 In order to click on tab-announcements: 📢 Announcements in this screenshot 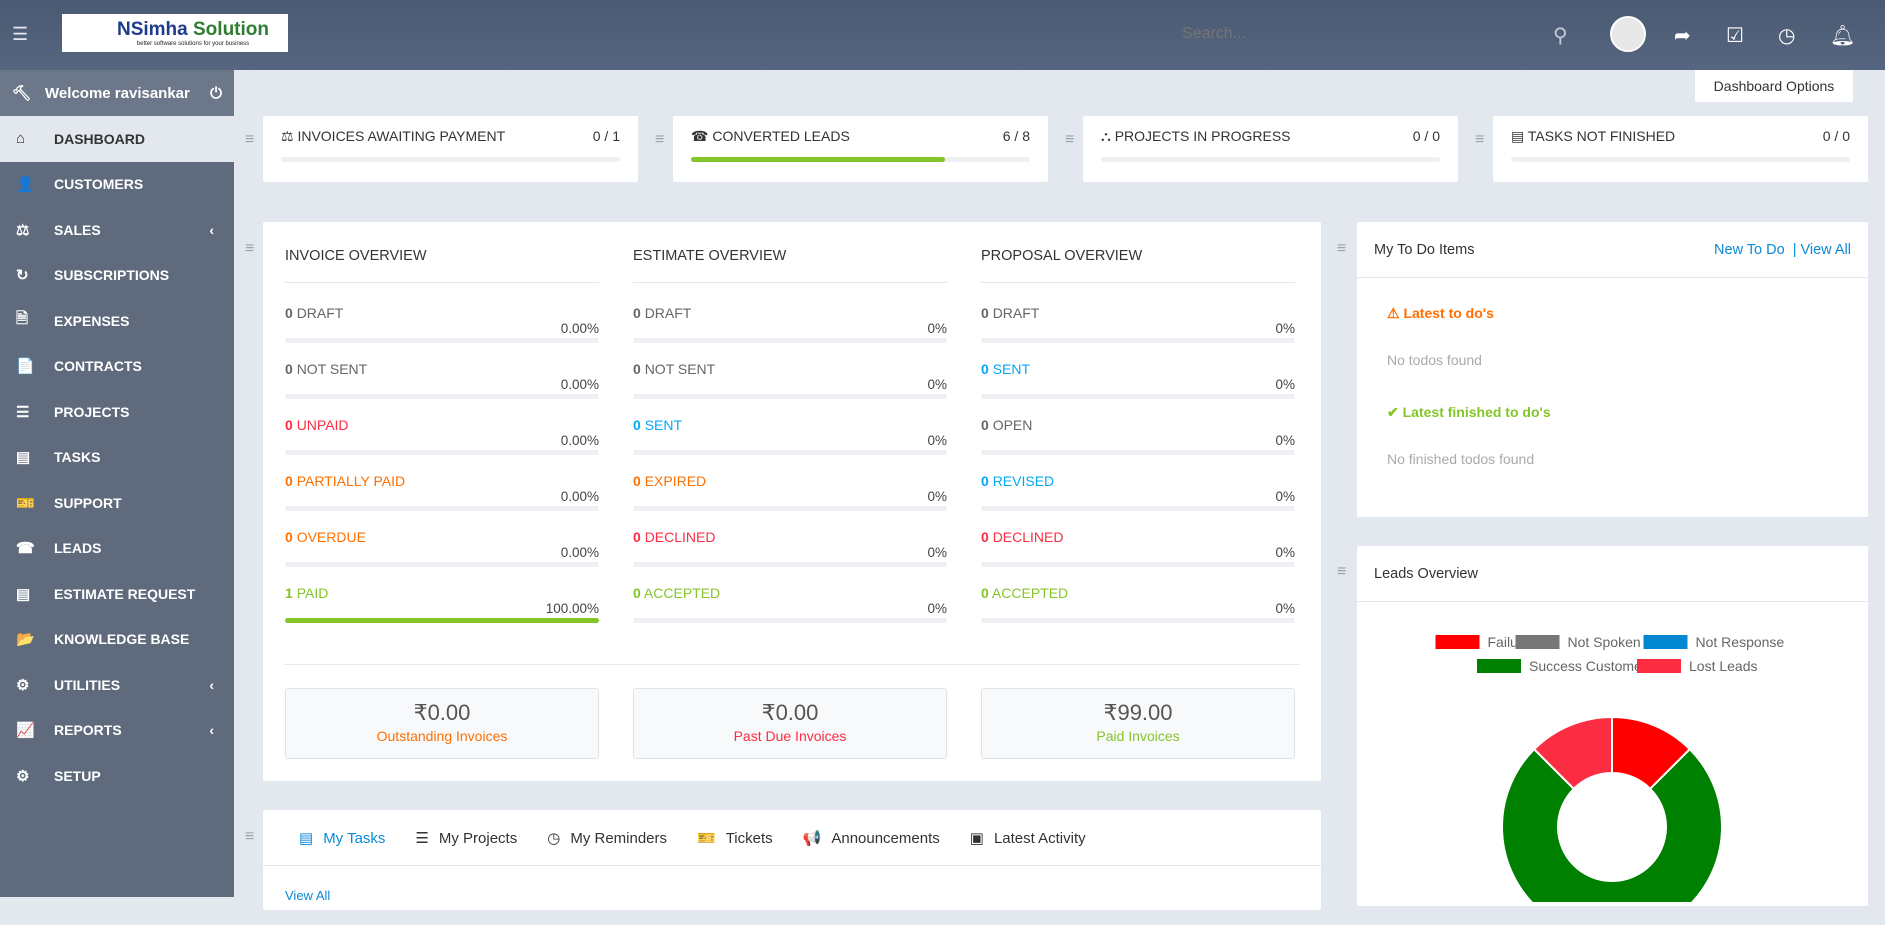, I will do `click(871, 838)`.